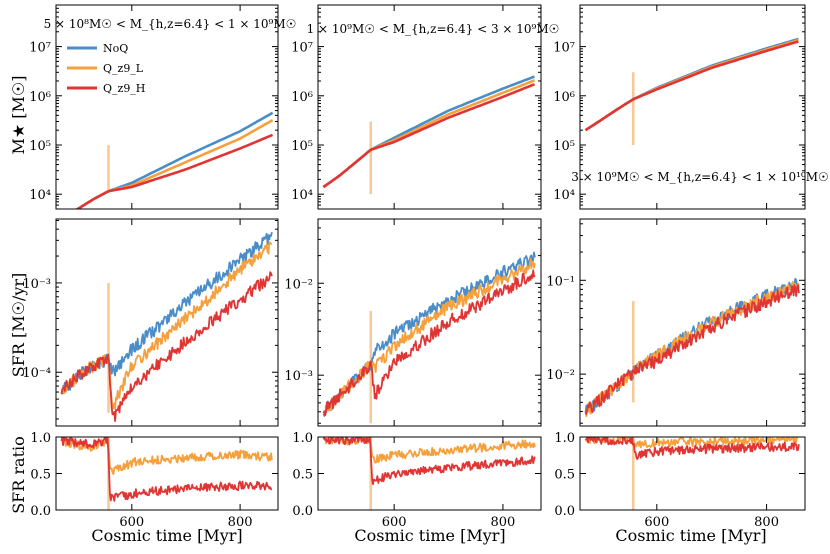 This screenshot has width=830, height=554. What do you see at coordinates (429, 535) in the screenshot?
I see `xlabel-col2: Cosmic time [Myr]` at bounding box center [429, 535].